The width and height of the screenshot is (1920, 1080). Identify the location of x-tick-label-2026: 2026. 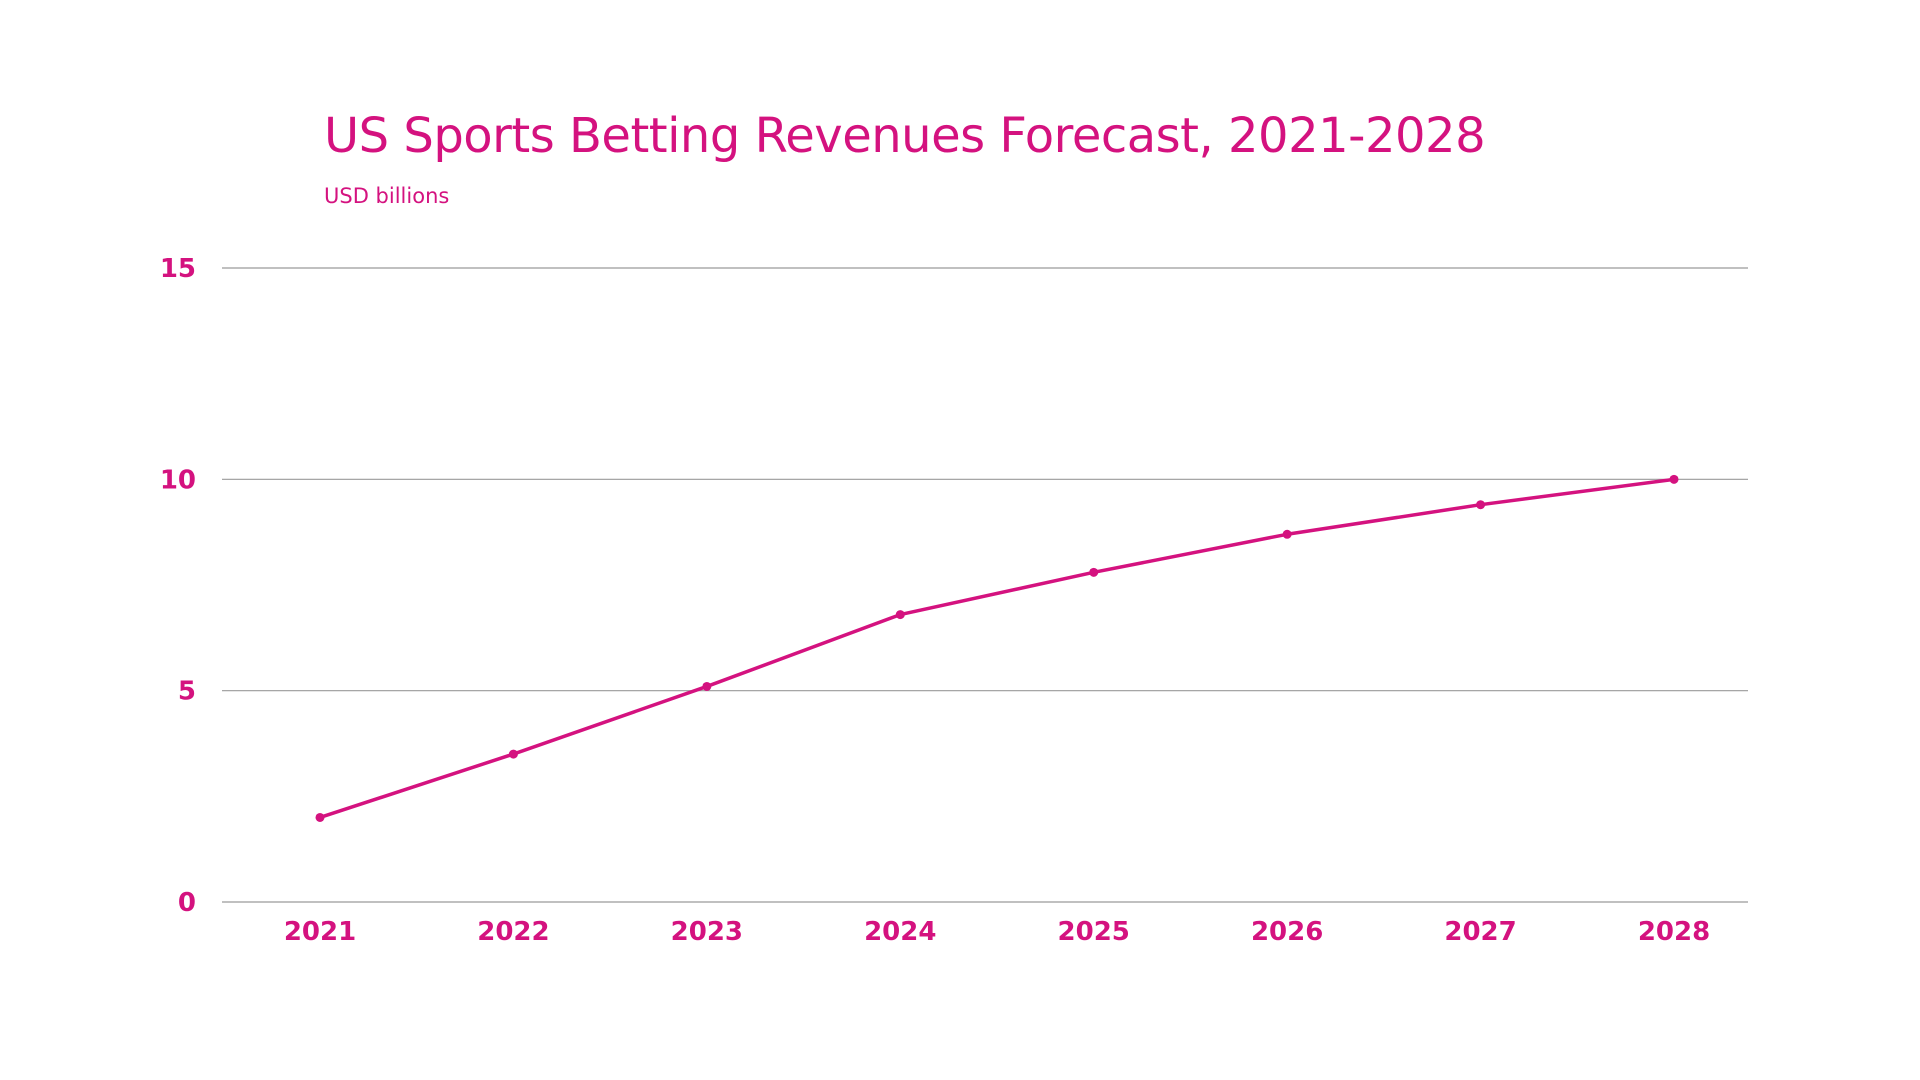
(1287, 932).